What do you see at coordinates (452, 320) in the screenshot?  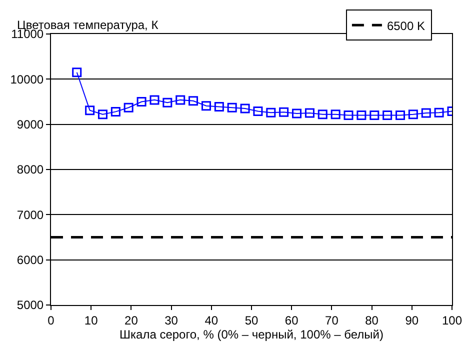 I see `x-tick-label: 100` at bounding box center [452, 320].